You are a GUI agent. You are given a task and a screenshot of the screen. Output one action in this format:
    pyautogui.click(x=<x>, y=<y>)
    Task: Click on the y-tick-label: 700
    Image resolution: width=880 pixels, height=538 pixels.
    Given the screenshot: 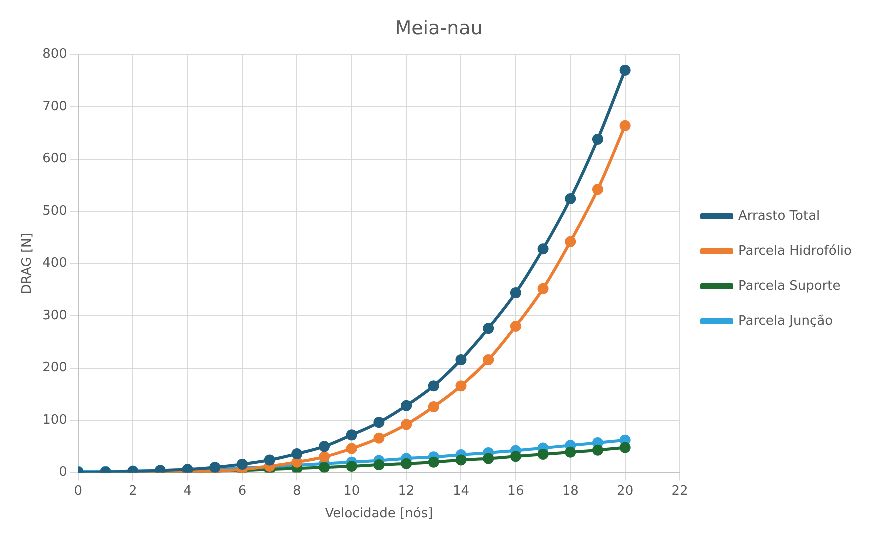 What is the action you would take?
    pyautogui.click(x=55, y=106)
    